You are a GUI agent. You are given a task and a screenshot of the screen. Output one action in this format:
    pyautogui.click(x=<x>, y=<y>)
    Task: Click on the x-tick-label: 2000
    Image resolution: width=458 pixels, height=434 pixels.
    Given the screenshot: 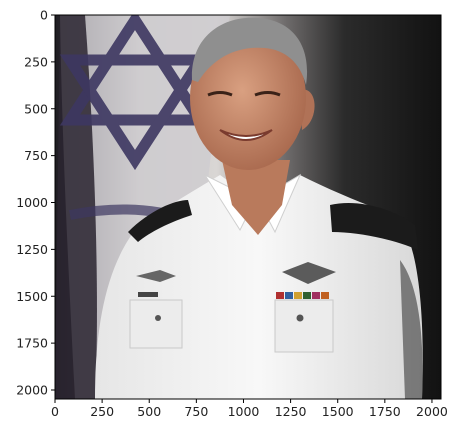 What is the action you would take?
    pyautogui.click(x=432, y=411)
    